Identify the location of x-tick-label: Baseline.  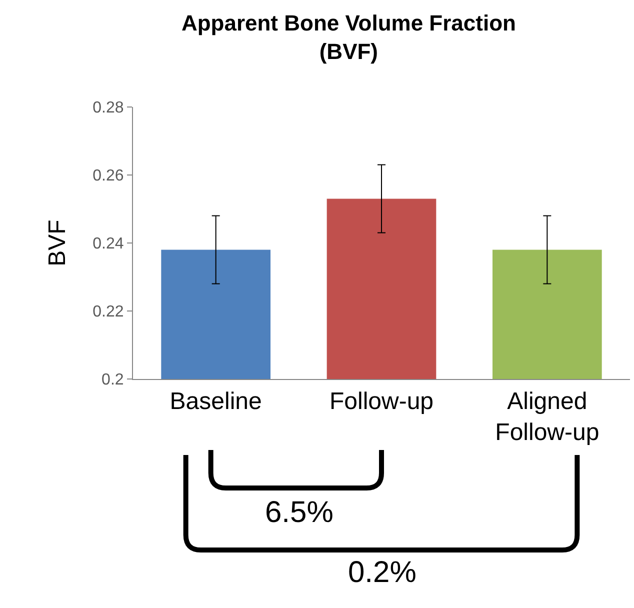
(216, 401).